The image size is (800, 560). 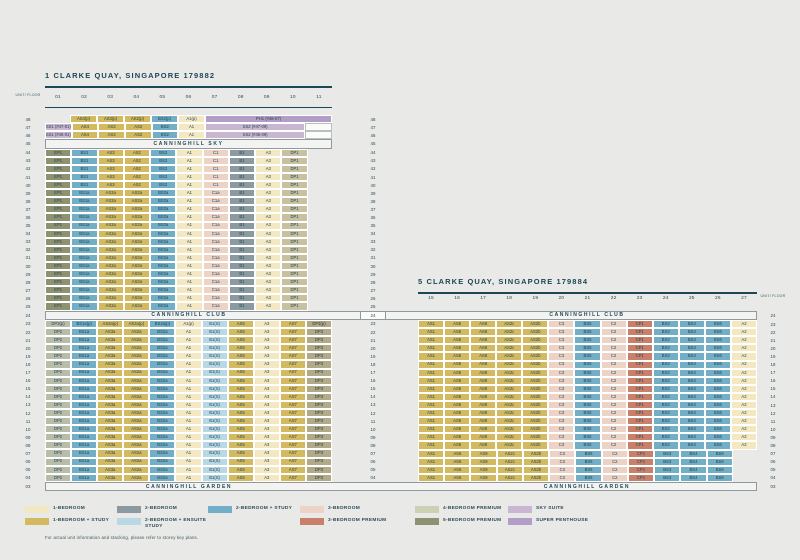 What do you see at coordinates (375, 487) in the screenshot?
I see `garden-band-connector` at bounding box center [375, 487].